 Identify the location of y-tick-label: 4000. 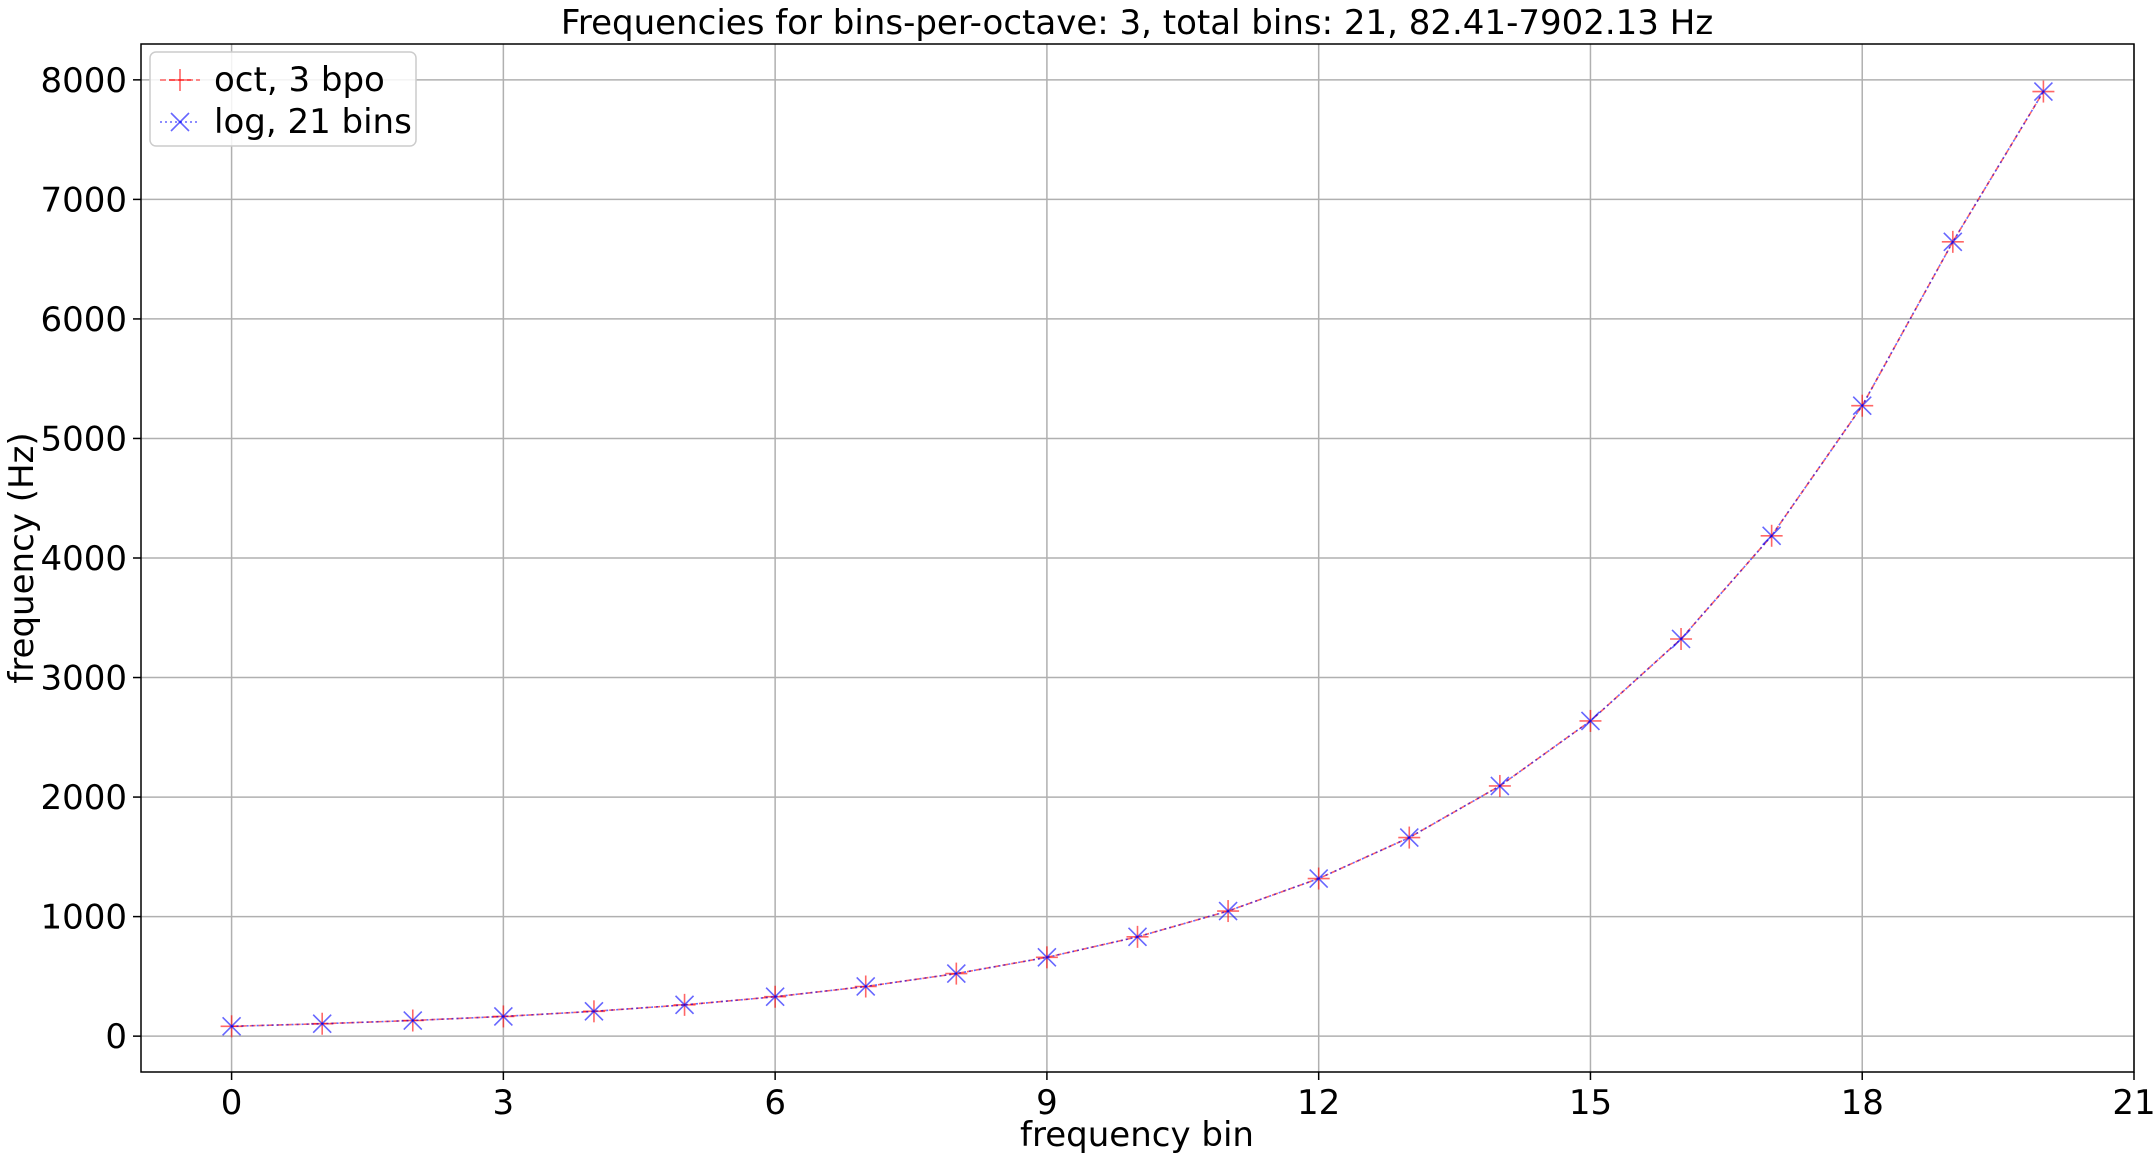
(83, 559).